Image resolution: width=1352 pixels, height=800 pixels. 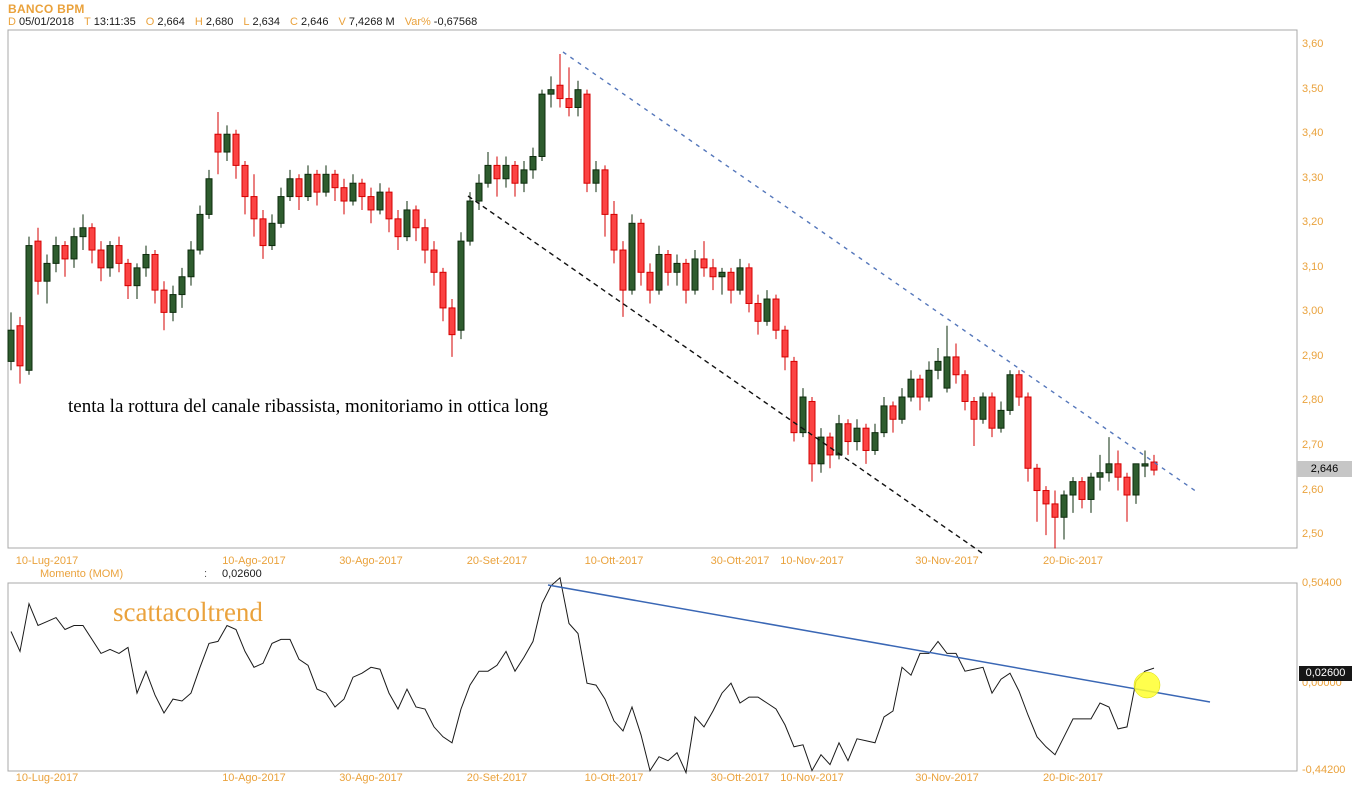 What do you see at coordinates (1313, 44) in the screenshot?
I see `price-axis-label: 3,60` at bounding box center [1313, 44].